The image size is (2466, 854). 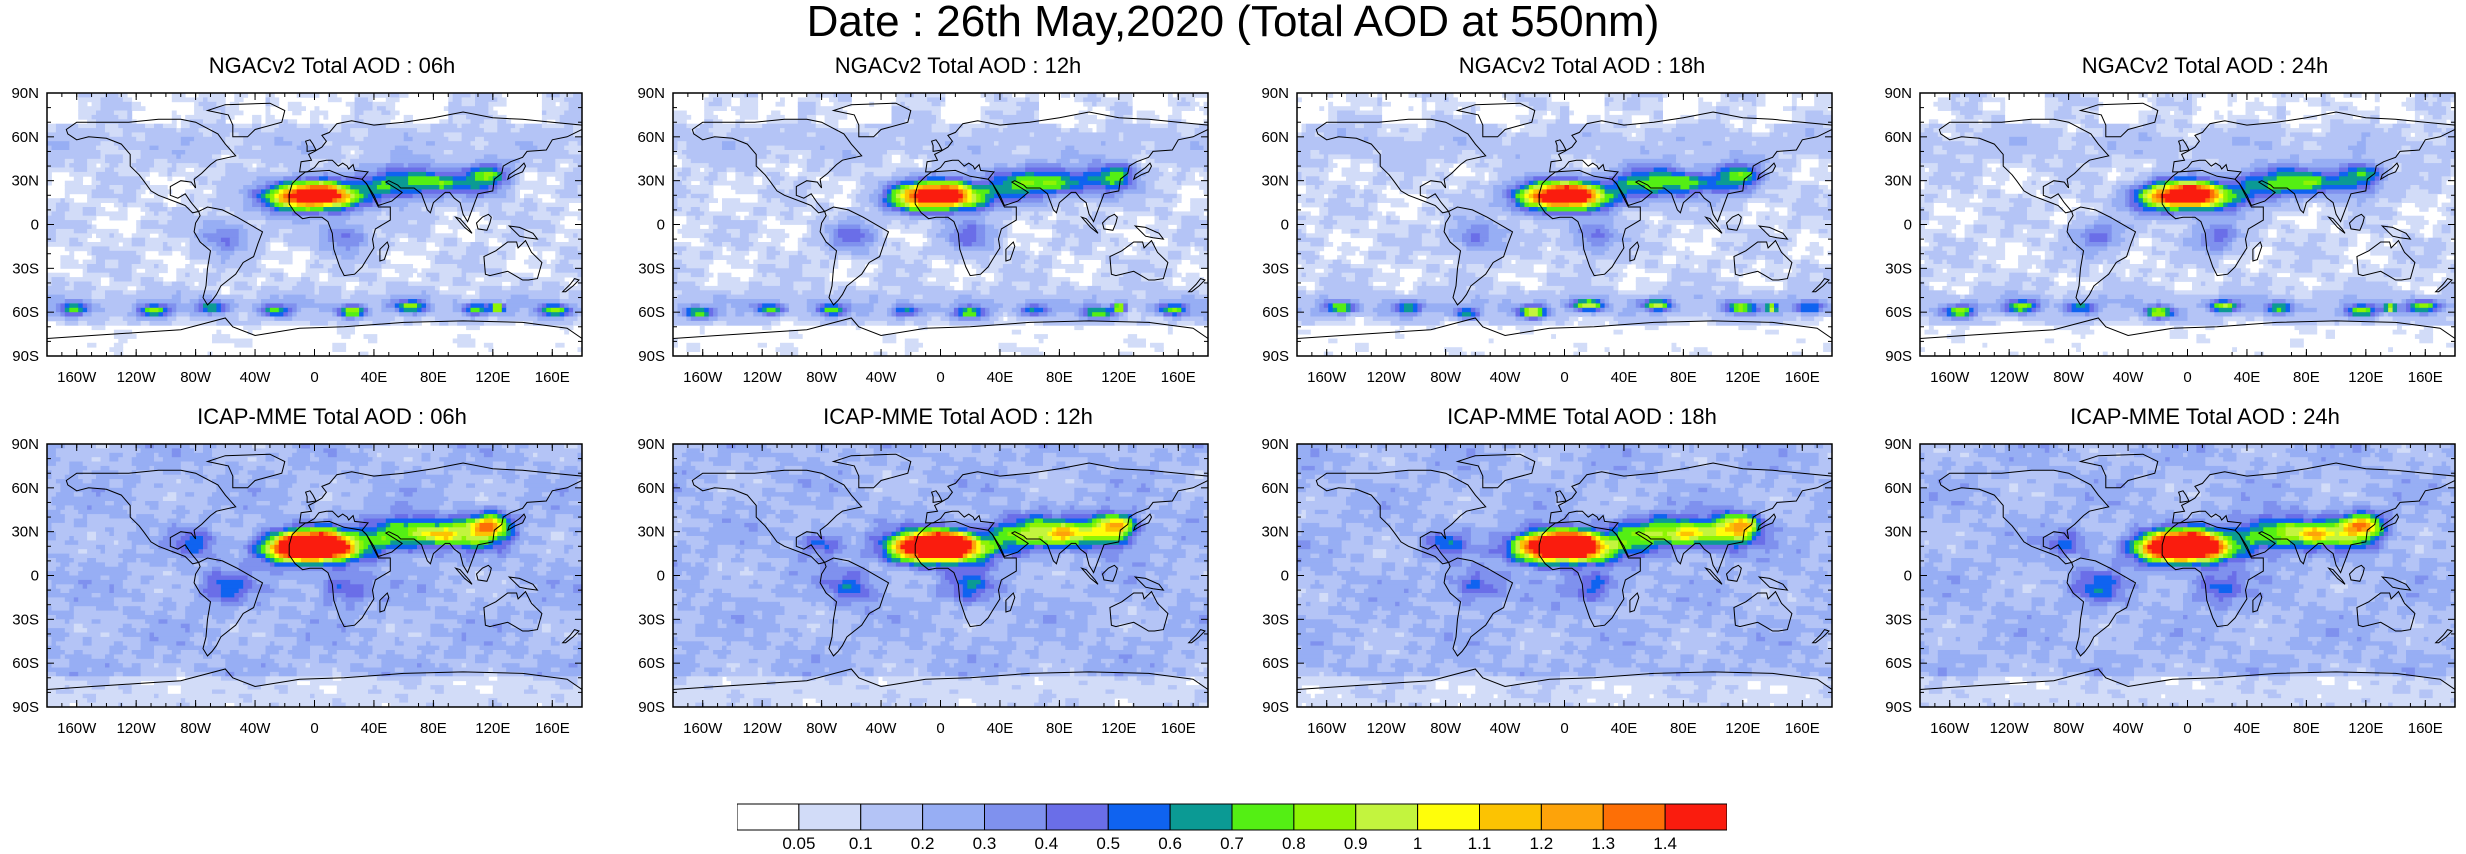 What do you see at coordinates (1067, 518) in the screenshot?
I see `coastline-eur` at bounding box center [1067, 518].